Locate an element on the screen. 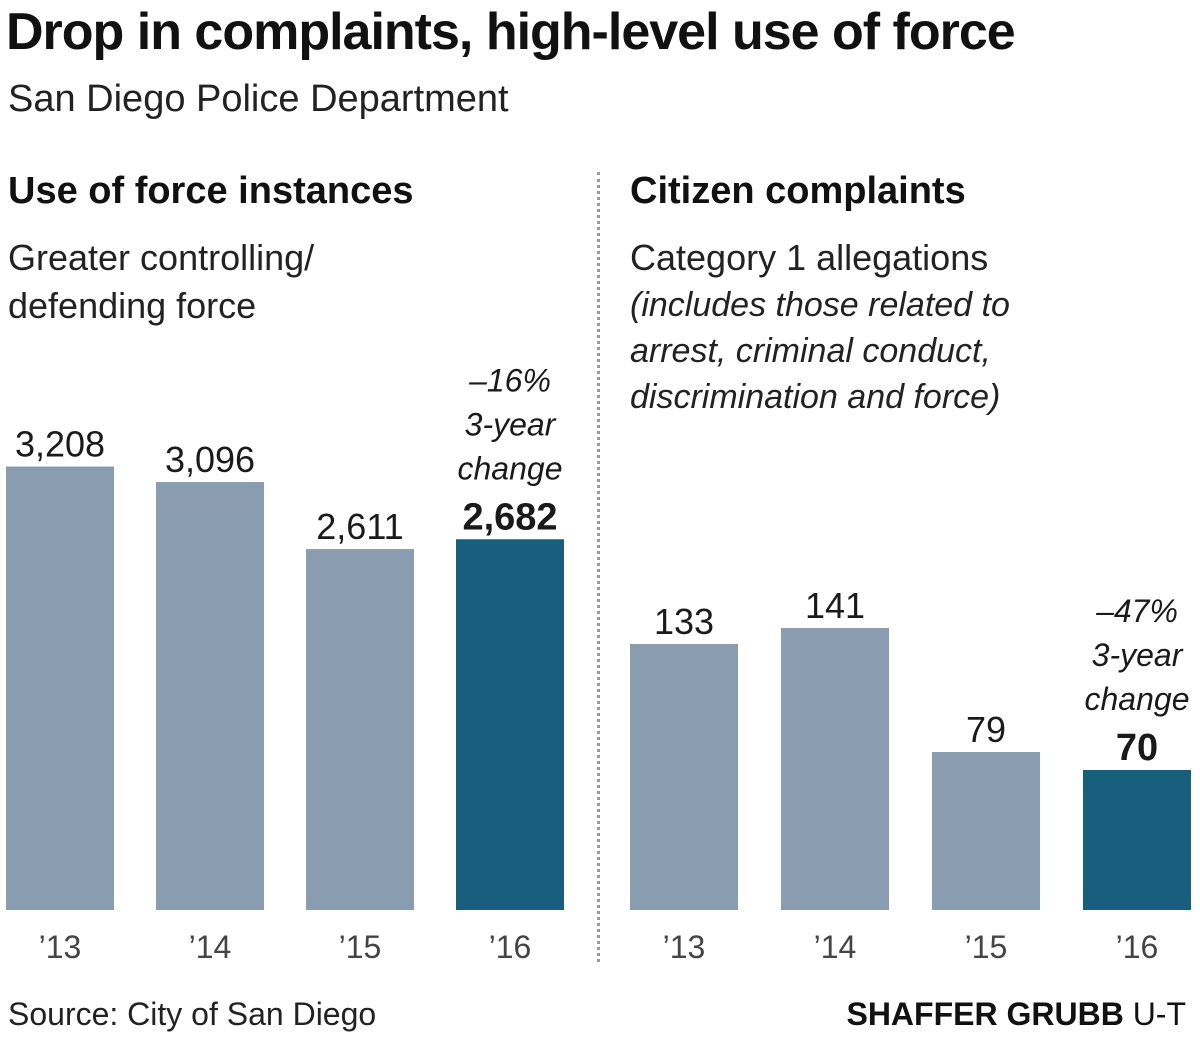  credit-outlet: U-T is located at coordinates (1154, 1014).